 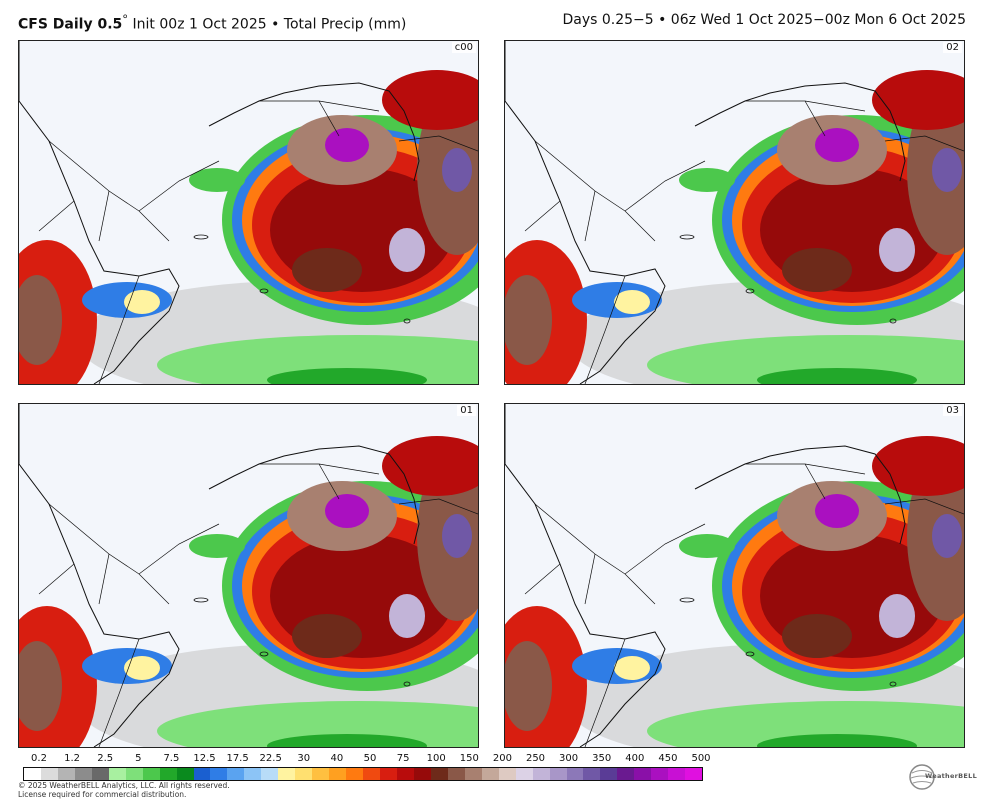 I want to click on logo-text: WeatherBELL, so click(x=951, y=776).